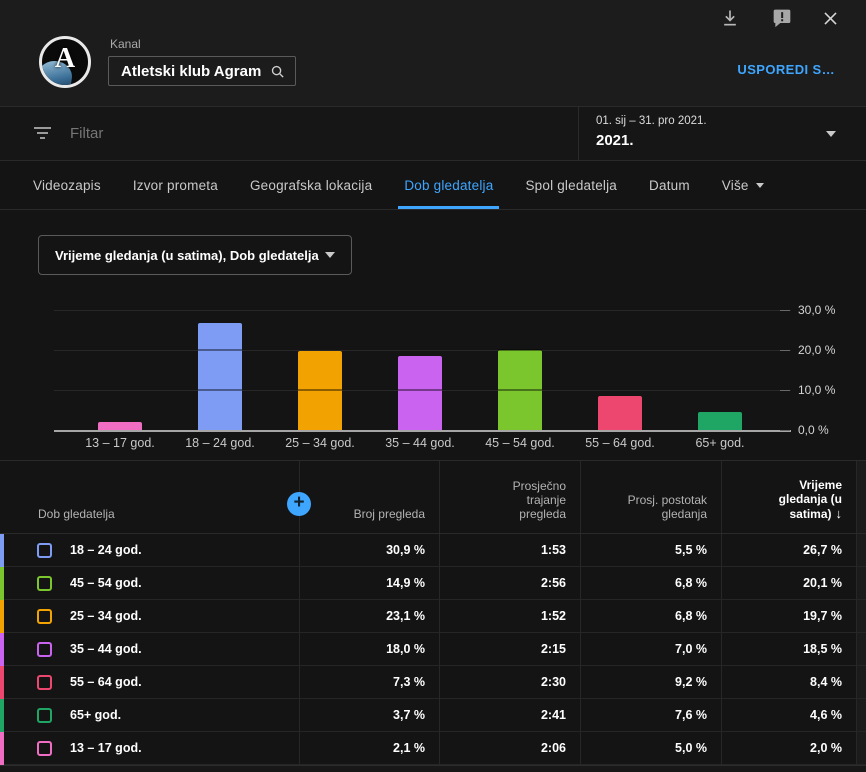  I want to click on table-row-35-44-god: 35 – 44 god. 18,0 % 2:15 7,0 % 18,5 %, so click(433, 649).